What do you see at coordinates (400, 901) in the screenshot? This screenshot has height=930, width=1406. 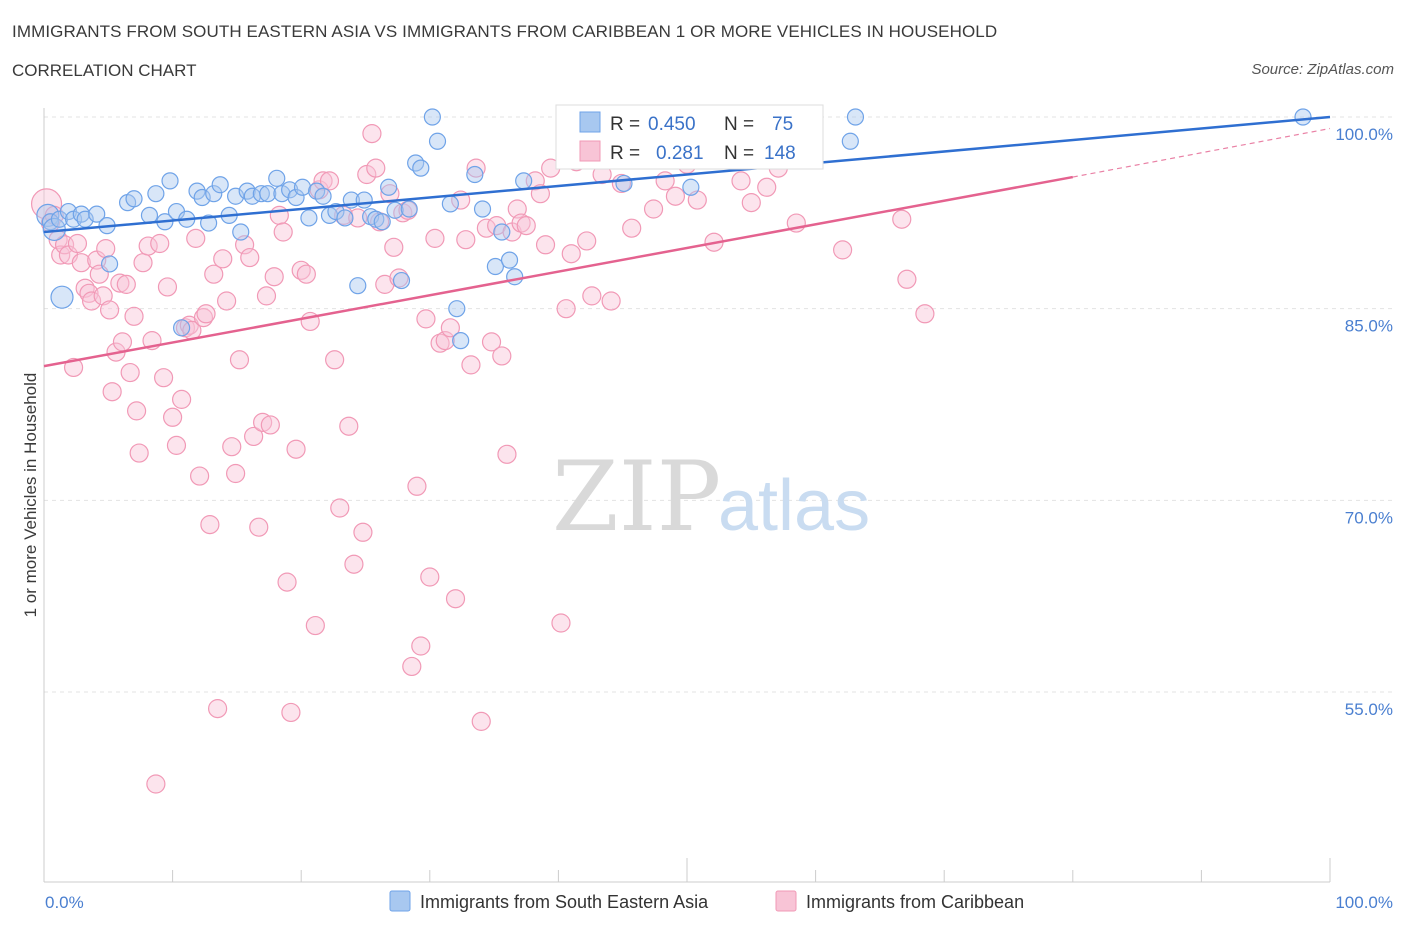 I see `legend-swatch-south-eastern-asia` at bounding box center [400, 901].